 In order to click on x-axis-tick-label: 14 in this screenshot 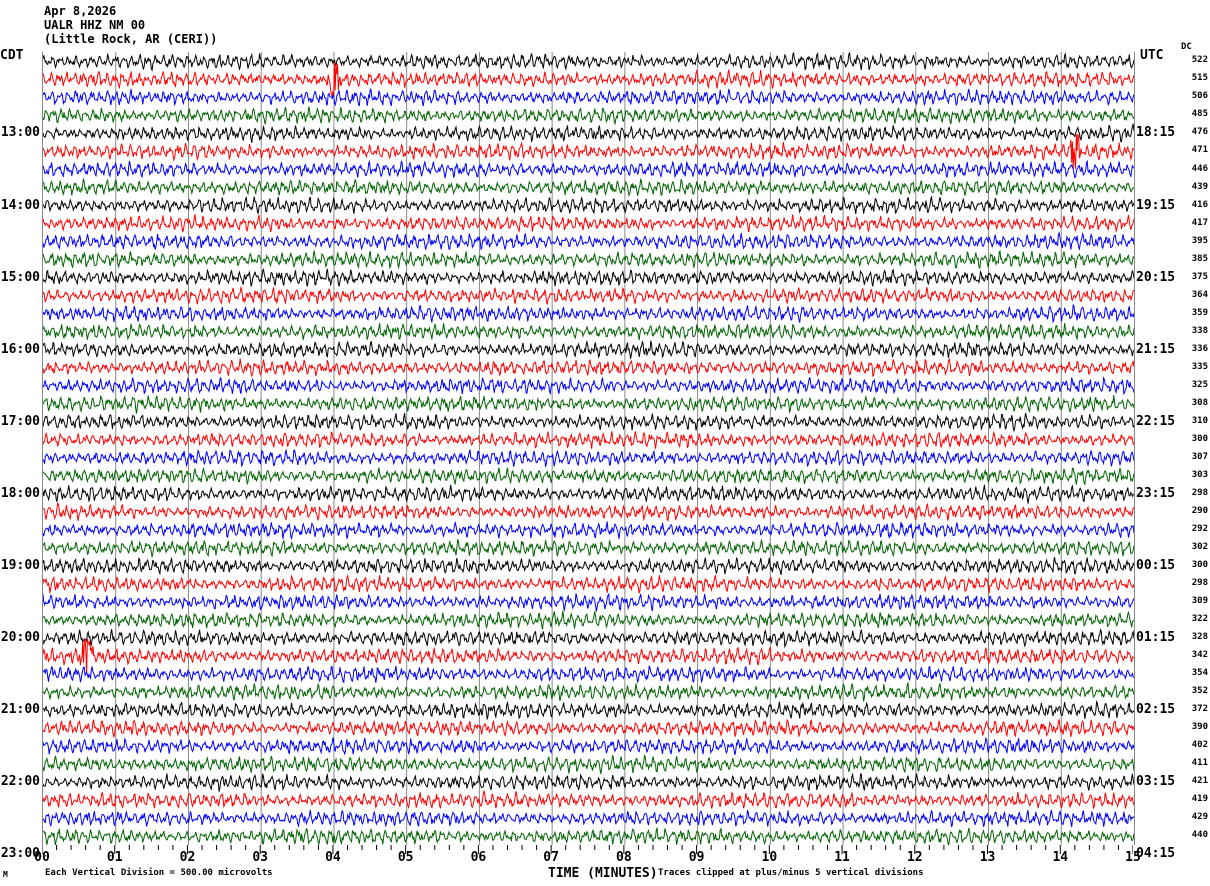, I will do `click(1060, 857)`.